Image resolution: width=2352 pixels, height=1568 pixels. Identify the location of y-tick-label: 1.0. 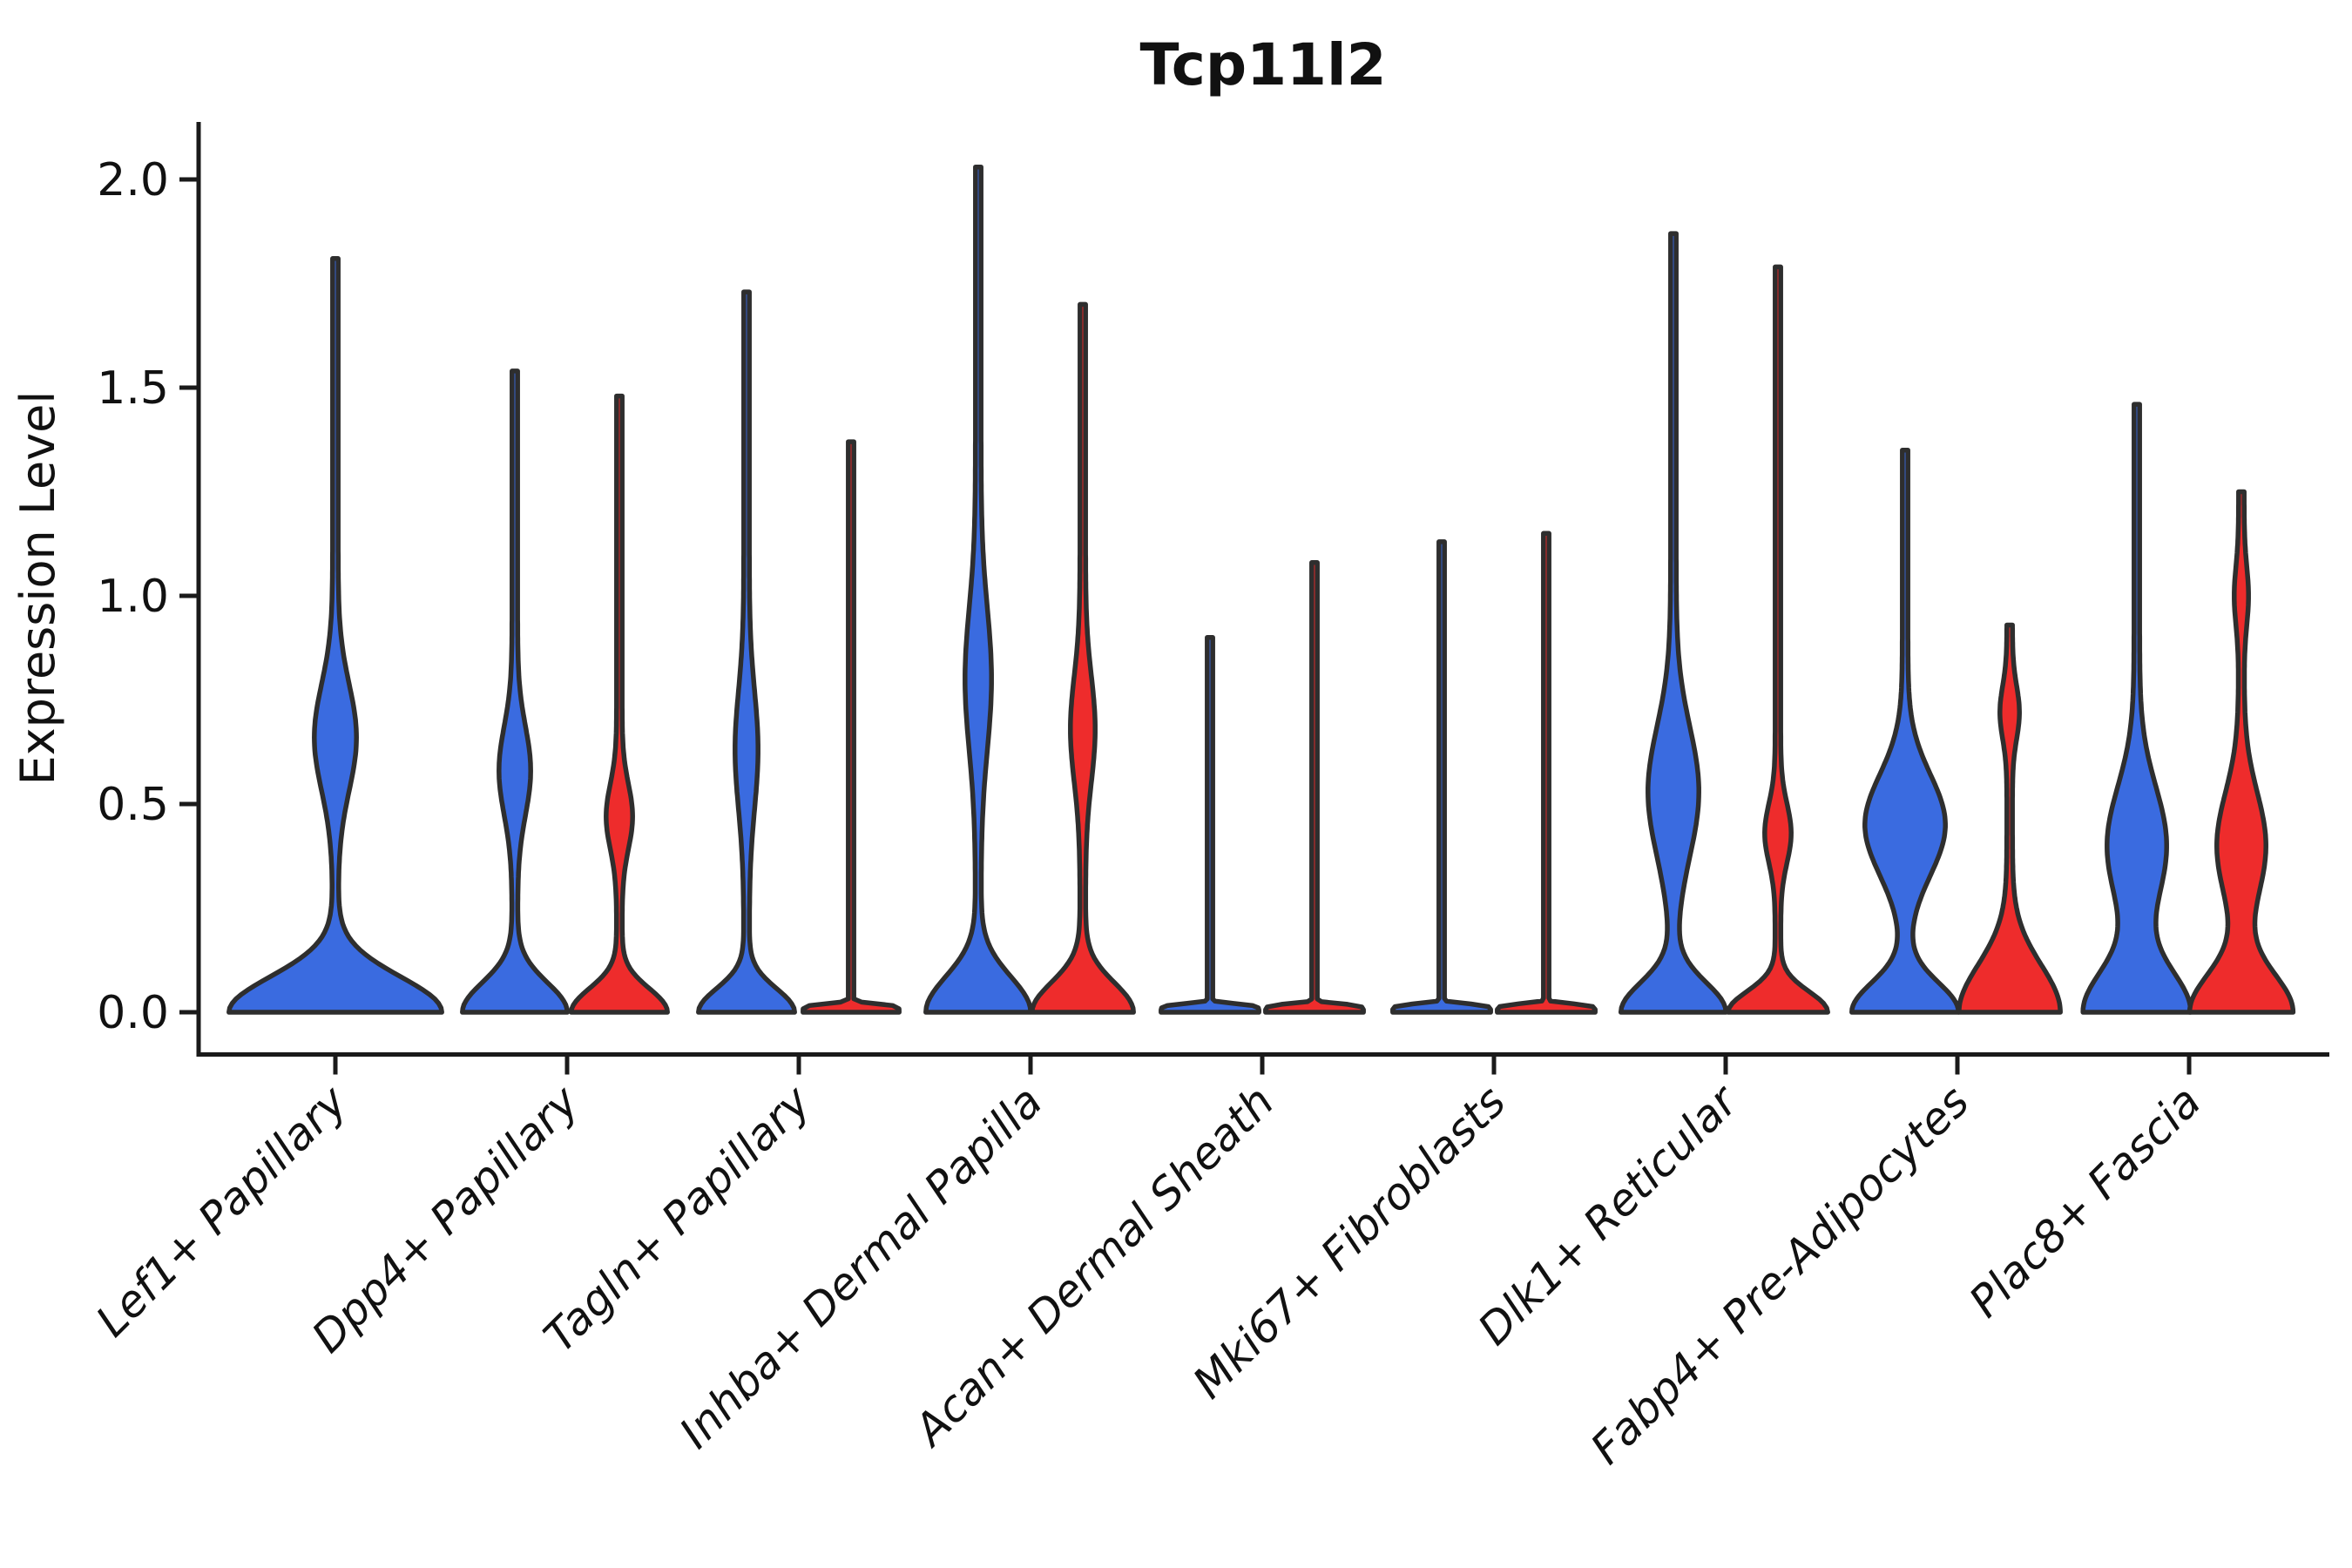
(133, 597).